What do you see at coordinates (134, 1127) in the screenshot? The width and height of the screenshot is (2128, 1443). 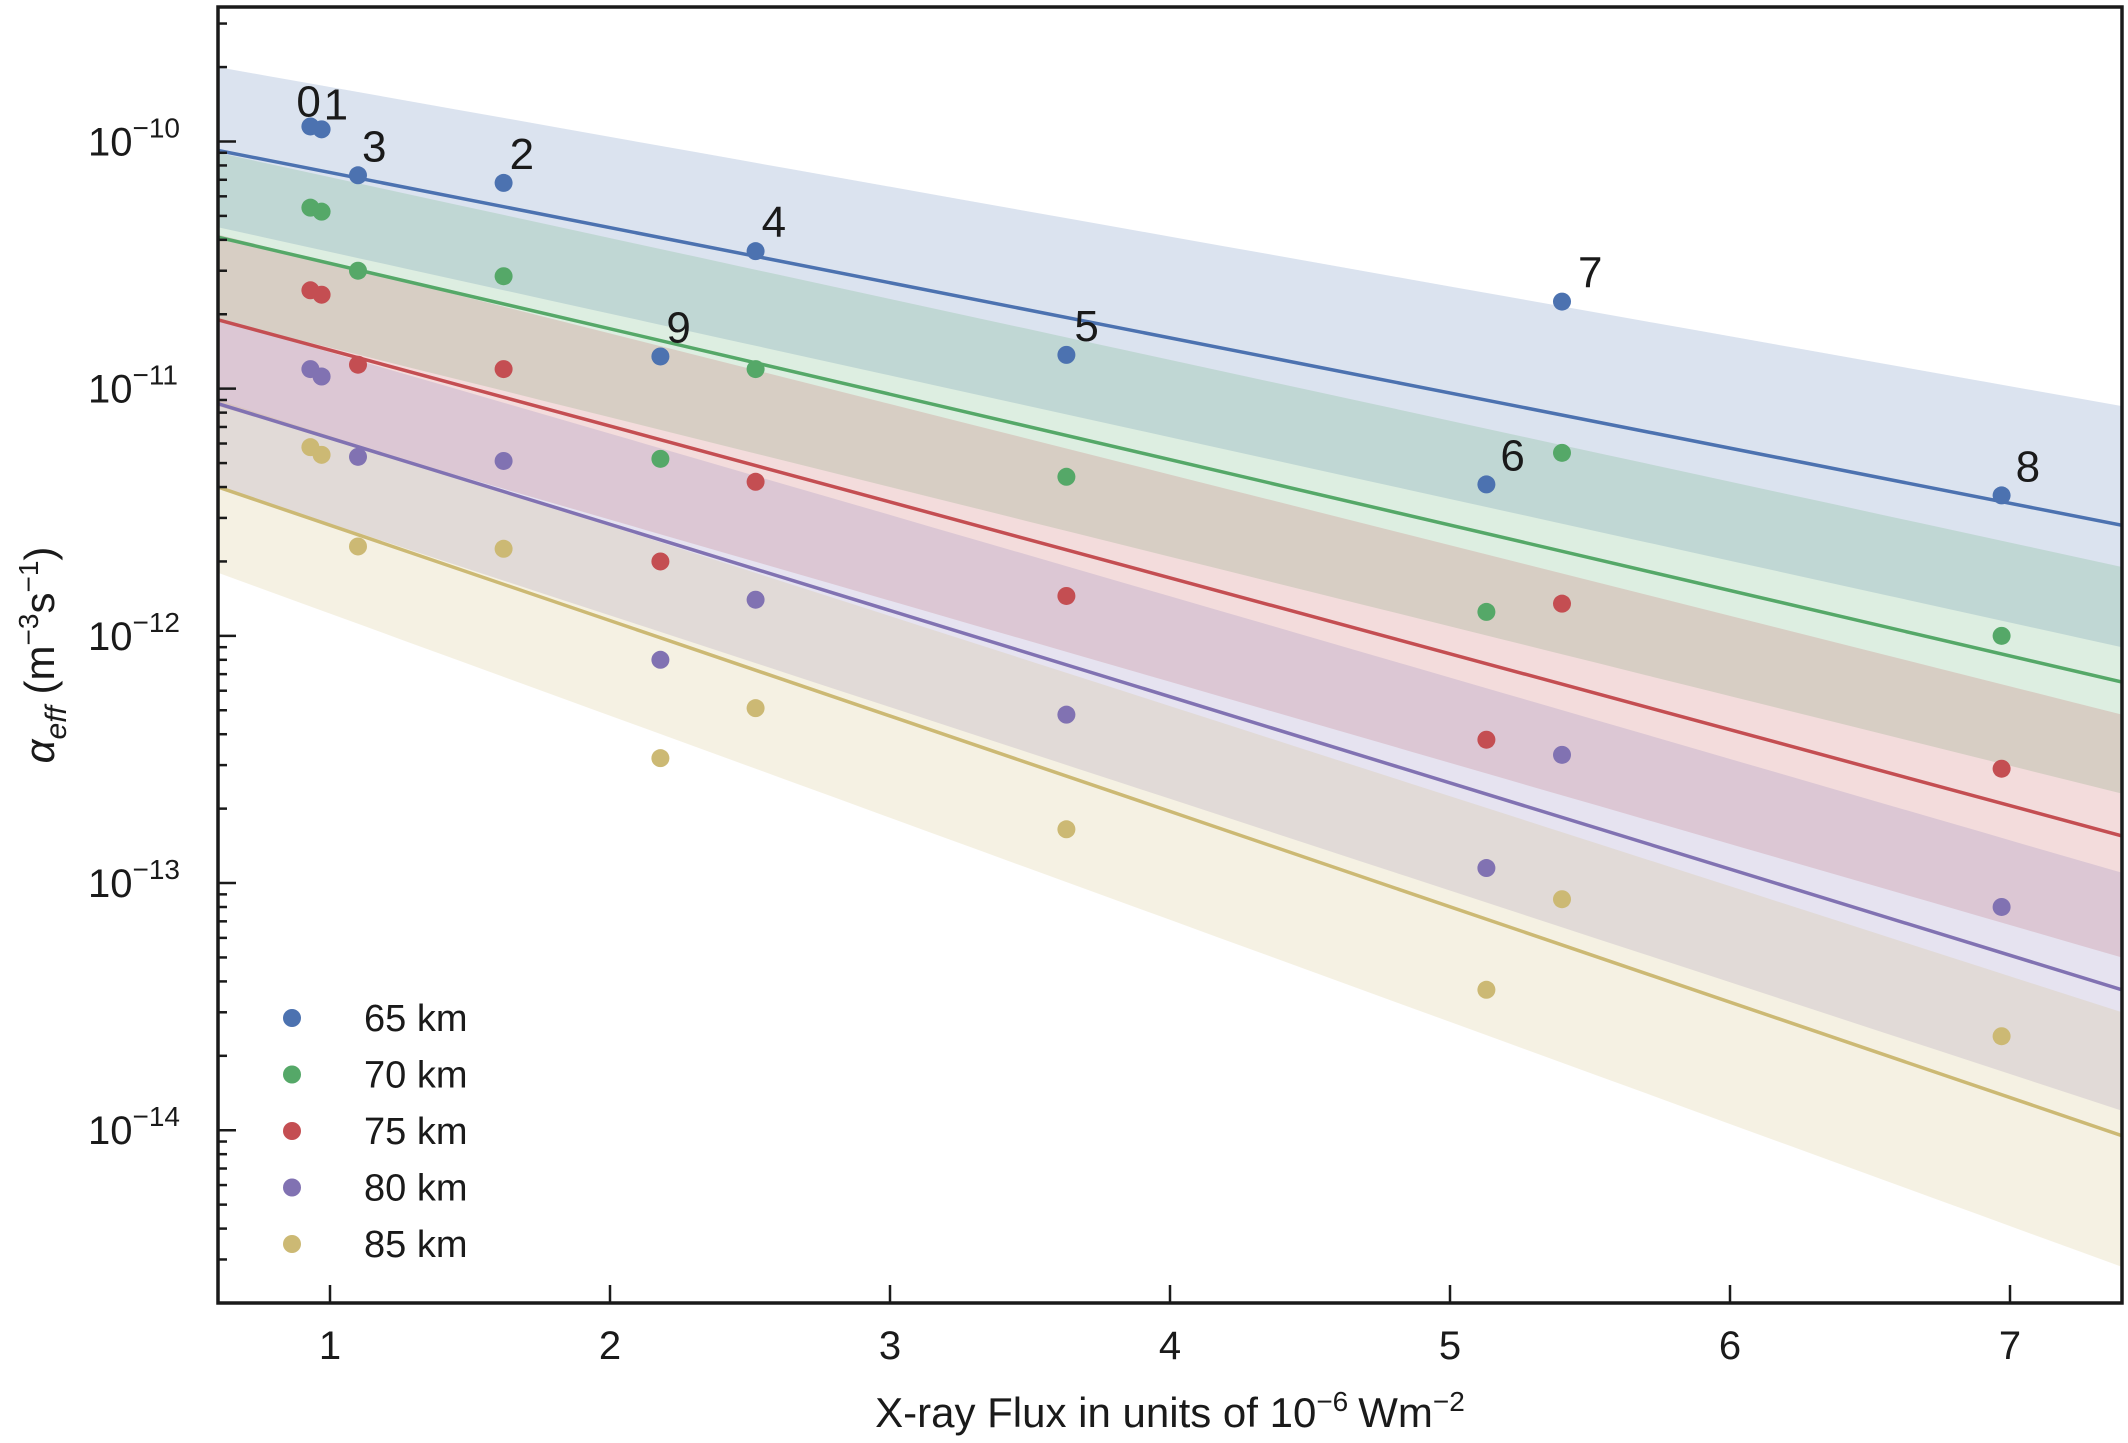 I see `y-tick-label: 10−14` at bounding box center [134, 1127].